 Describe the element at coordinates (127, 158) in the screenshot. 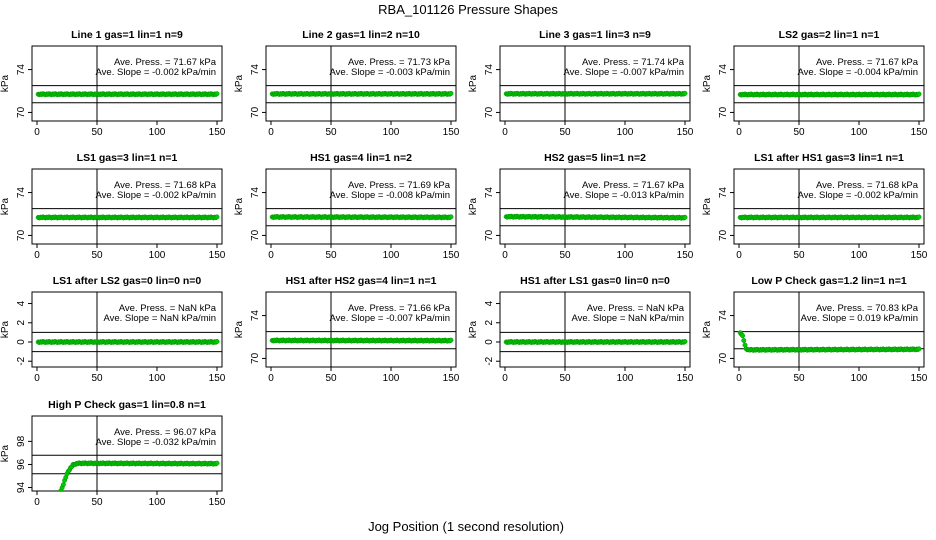

I see `panel-title: LS1 gas=3 lin=1 n=1` at that location.